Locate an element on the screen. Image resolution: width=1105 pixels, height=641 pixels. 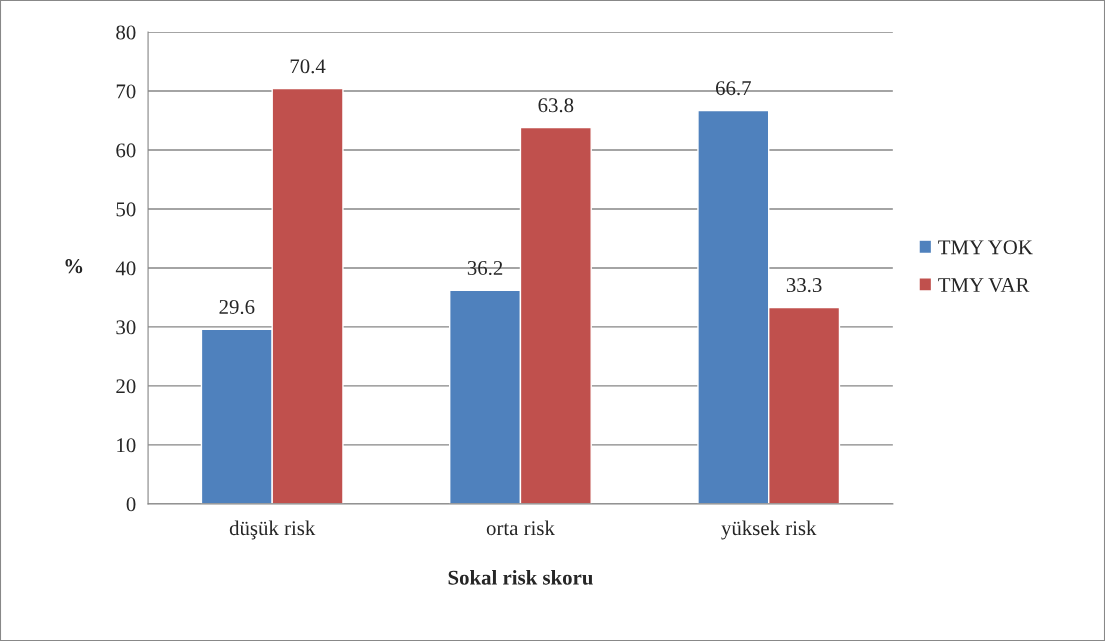
x-tick-label: orta risk is located at coordinates (520, 528).